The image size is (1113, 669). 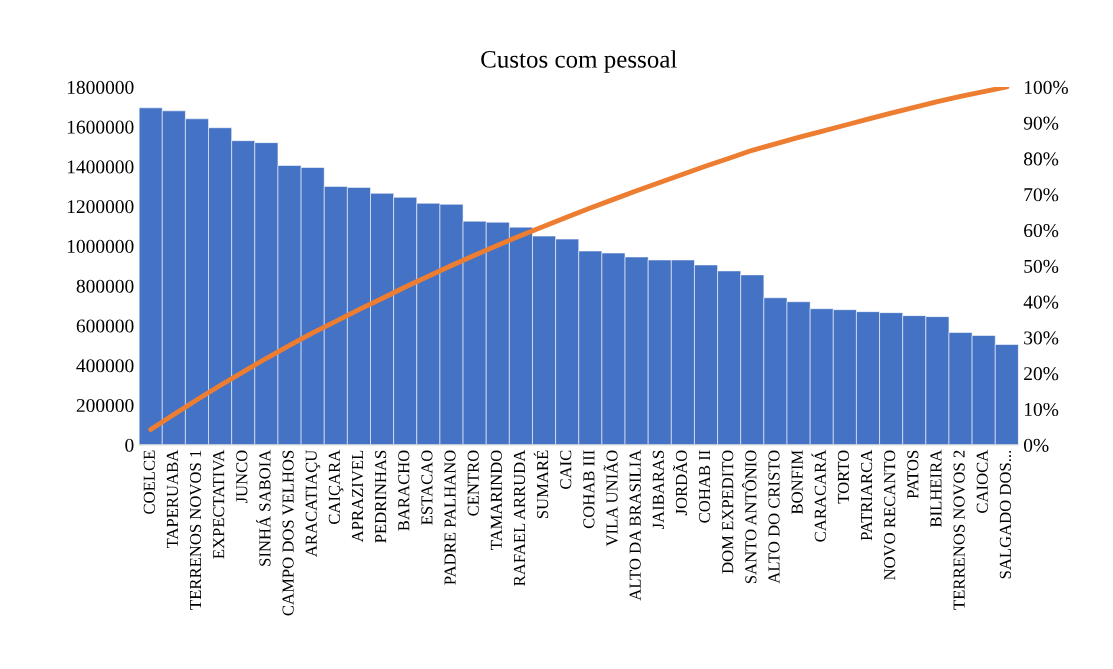 I want to click on y-tick-label: 0, so click(x=129, y=445).